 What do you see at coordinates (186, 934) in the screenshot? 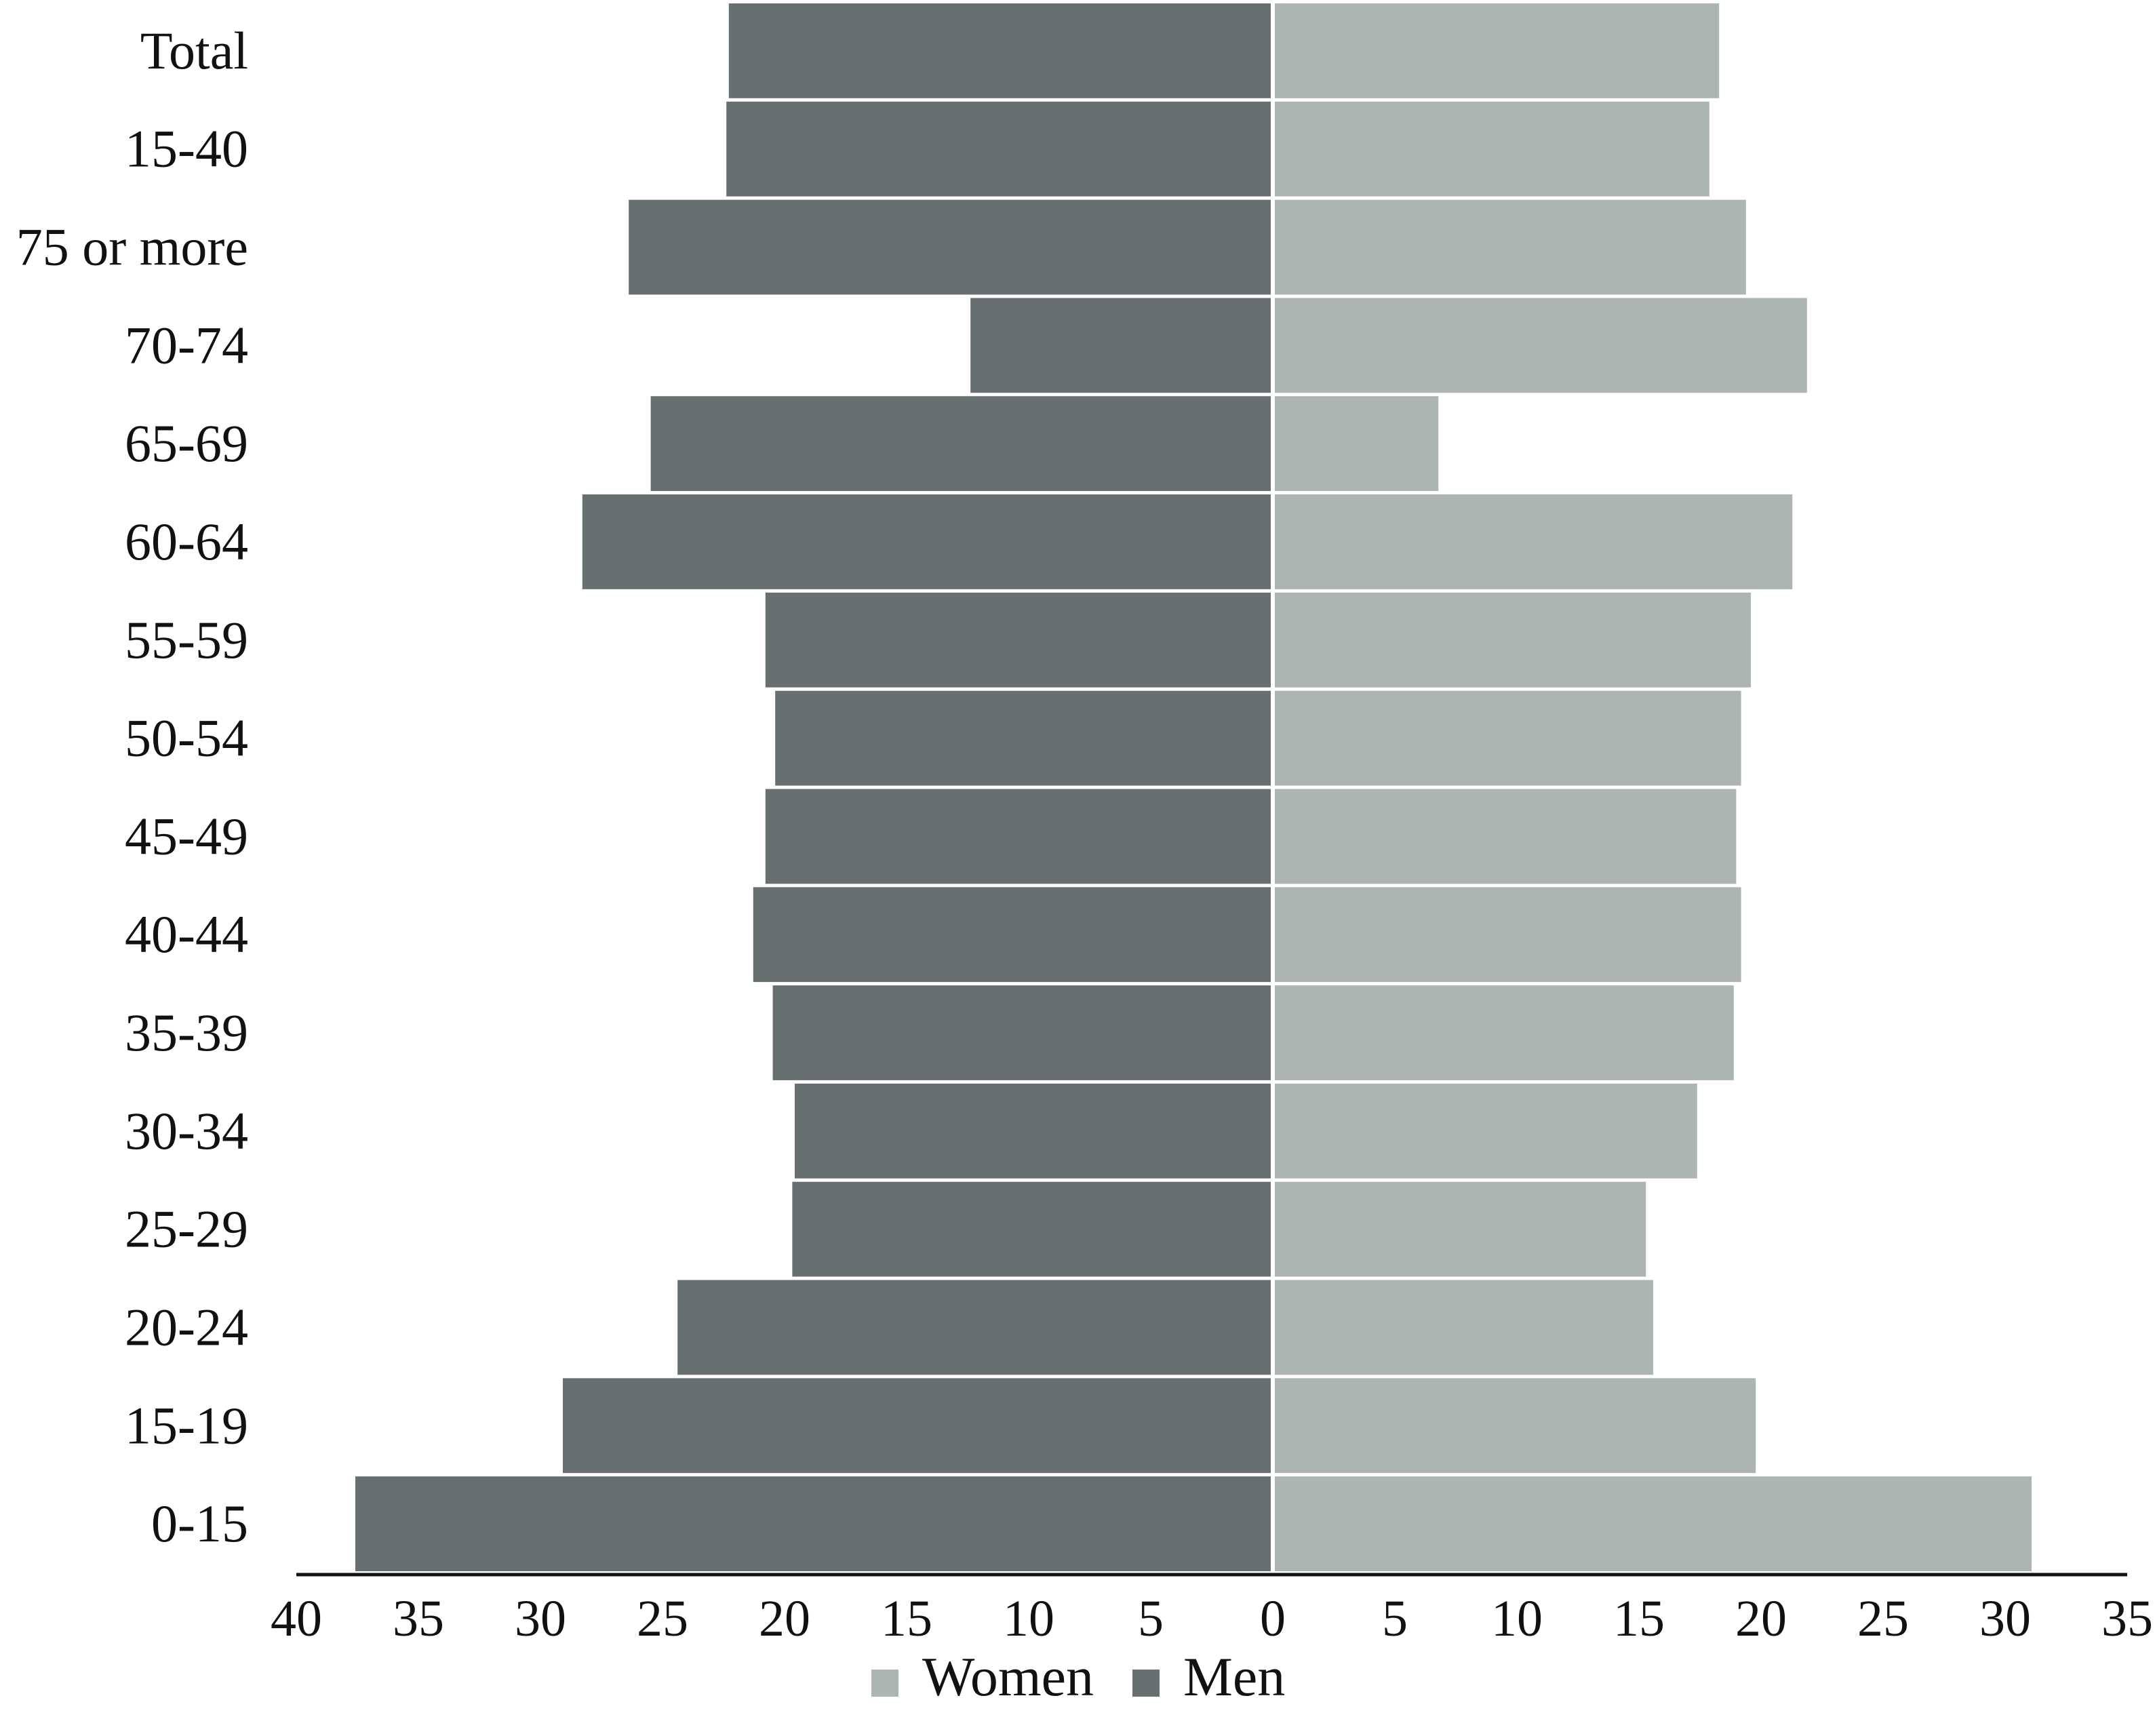
I see `category-label: 40-44` at bounding box center [186, 934].